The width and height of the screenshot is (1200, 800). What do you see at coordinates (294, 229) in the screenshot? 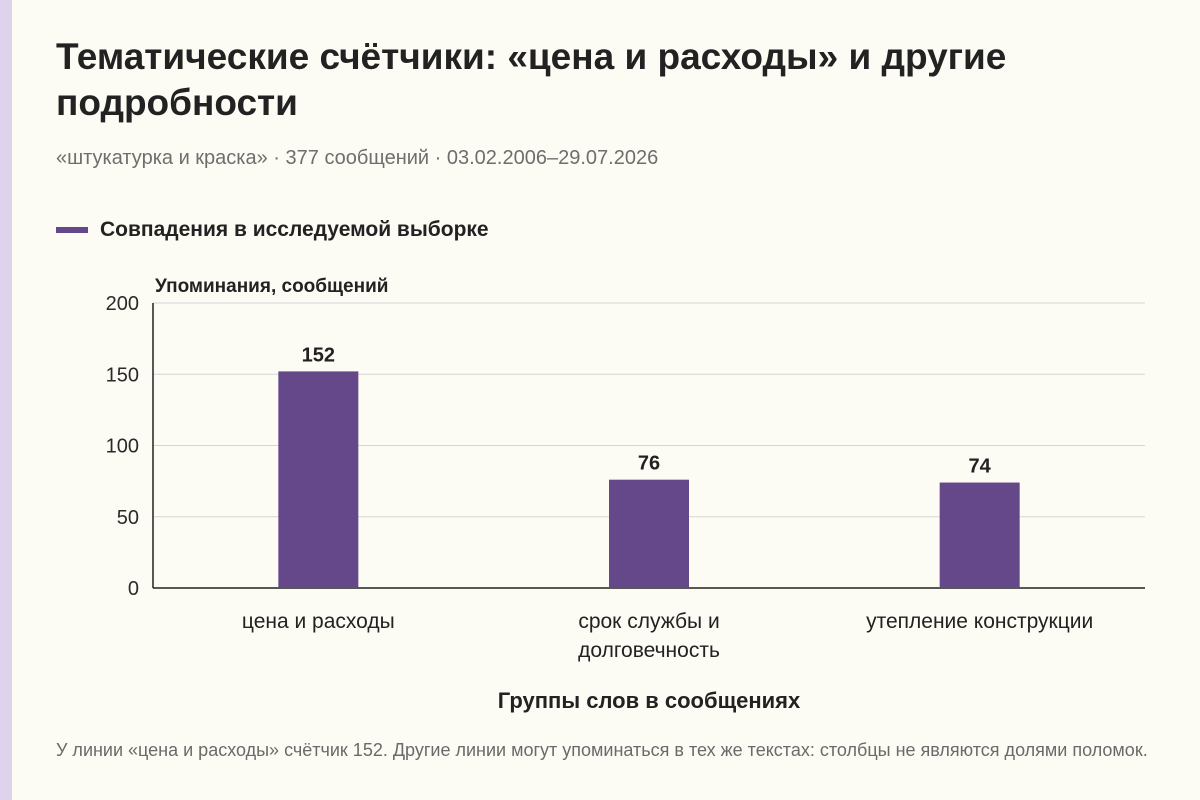
I see `legend-label: Совпадения в исследуемой выборке` at bounding box center [294, 229].